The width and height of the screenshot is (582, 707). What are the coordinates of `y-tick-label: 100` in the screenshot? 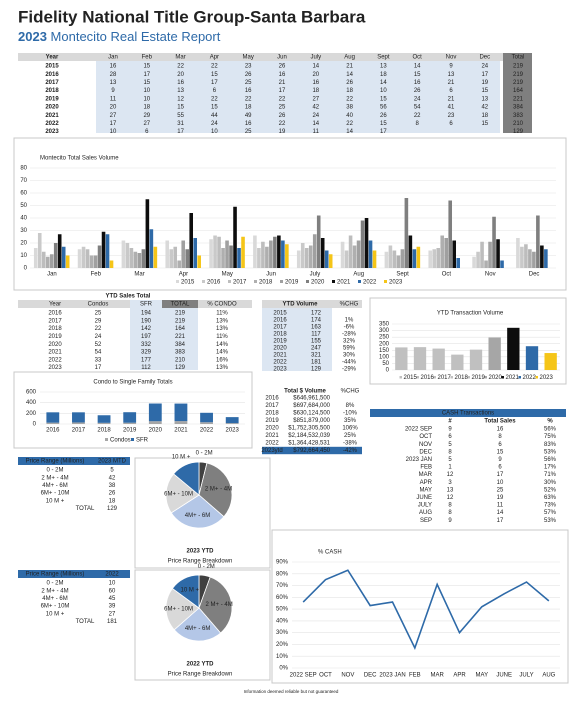 It's located at (384, 357).